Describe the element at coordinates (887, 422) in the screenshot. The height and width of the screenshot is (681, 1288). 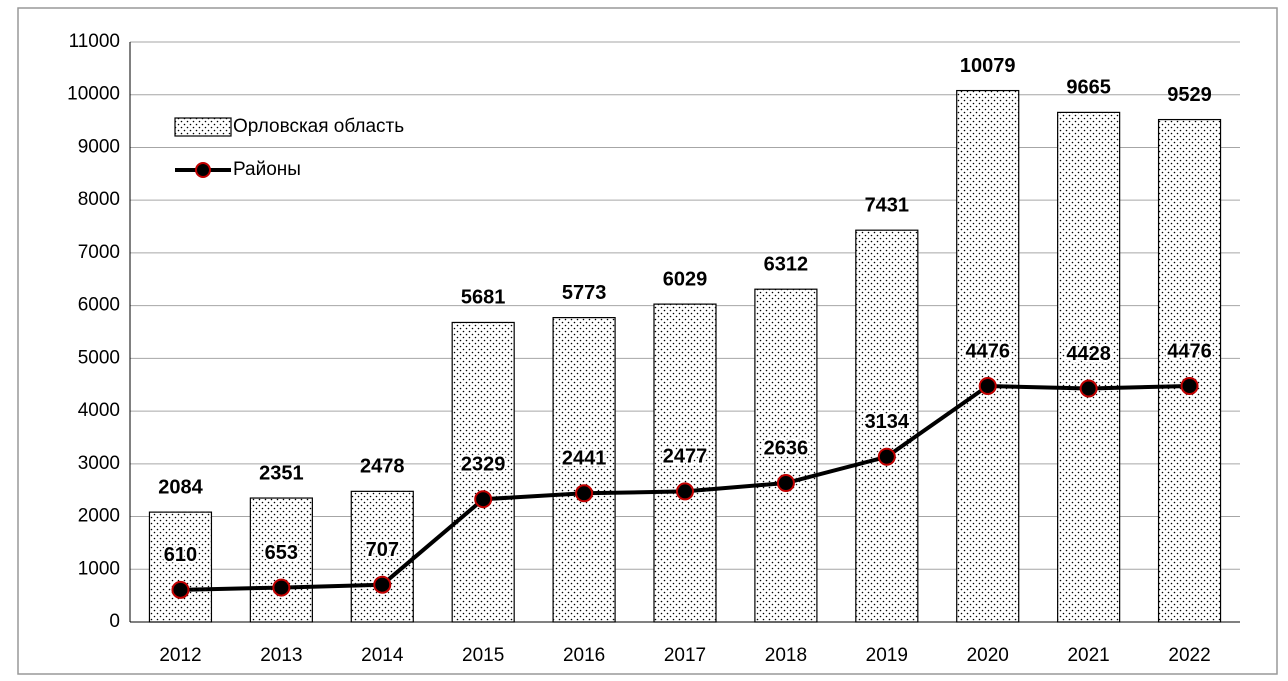
I see `line-value-label: 3134` at that location.